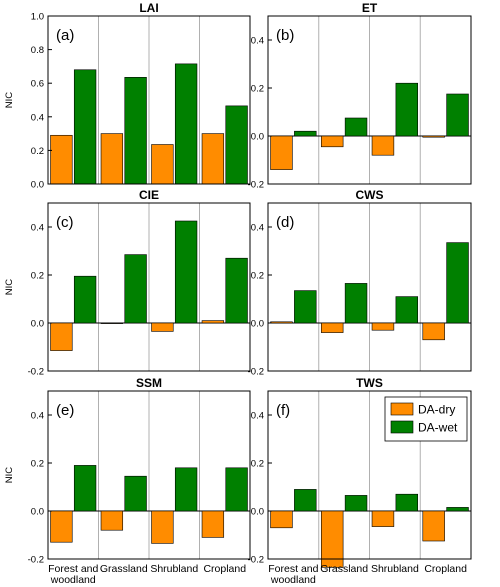  Describe the element at coordinates (65, 35) in the screenshot. I see `panel-label: (a)` at that location.